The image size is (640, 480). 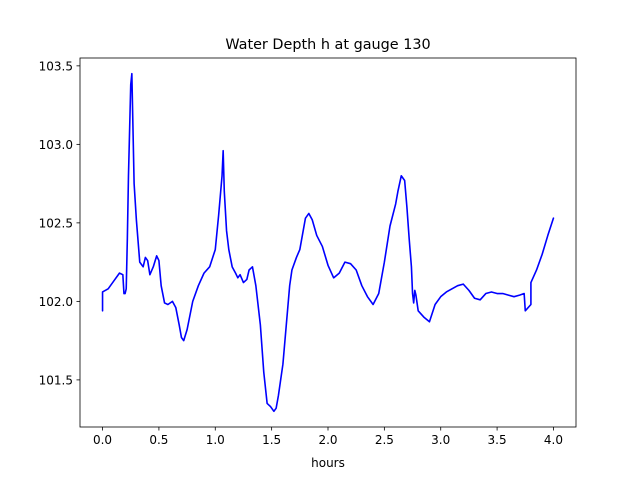 I want to click on chart-title: Water Depth h at gauge 130, so click(x=327, y=45).